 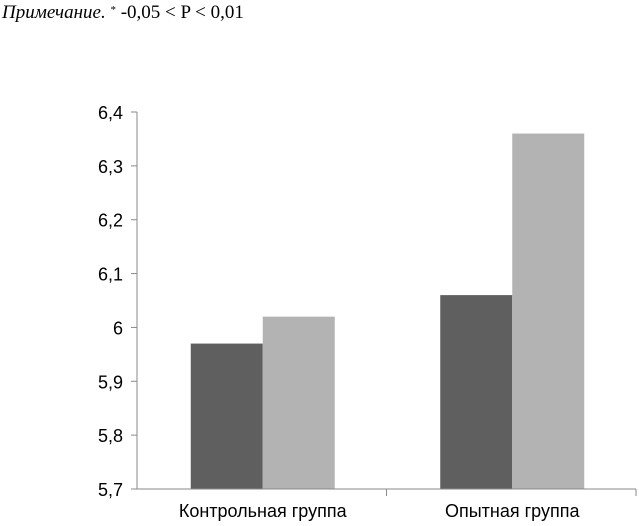 What do you see at coordinates (110, 490) in the screenshot?
I see `y-tick-label: 5,7` at bounding box center [110, 490].